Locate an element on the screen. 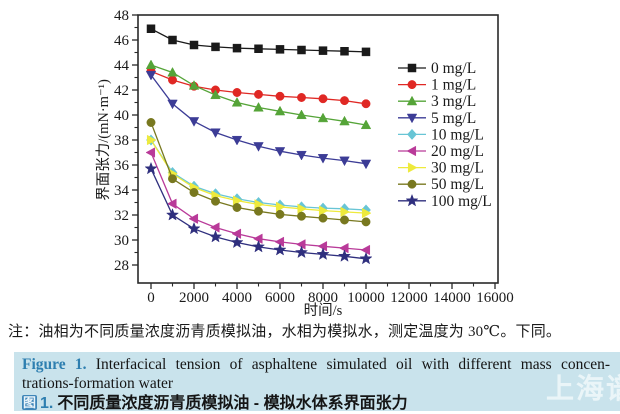 The image size is (620, 414). figure-number-label: Figure 1. is located at coordinates (54, 364).